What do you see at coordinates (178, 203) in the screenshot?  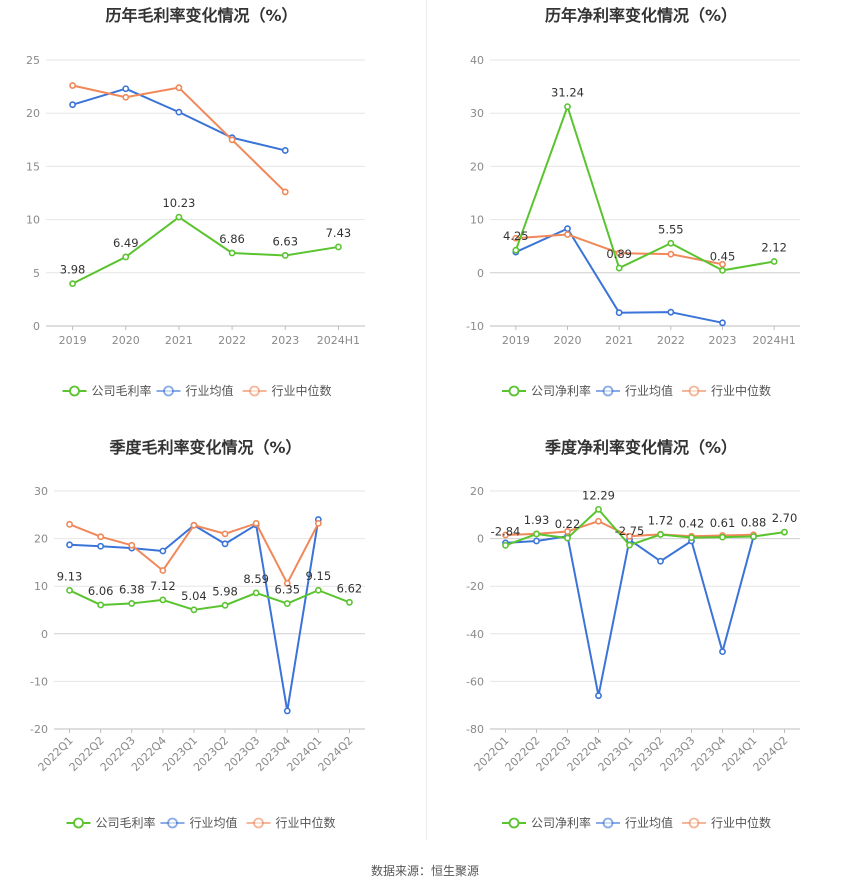 I see `data-label: 10.23` at bounding box center [178, 203].